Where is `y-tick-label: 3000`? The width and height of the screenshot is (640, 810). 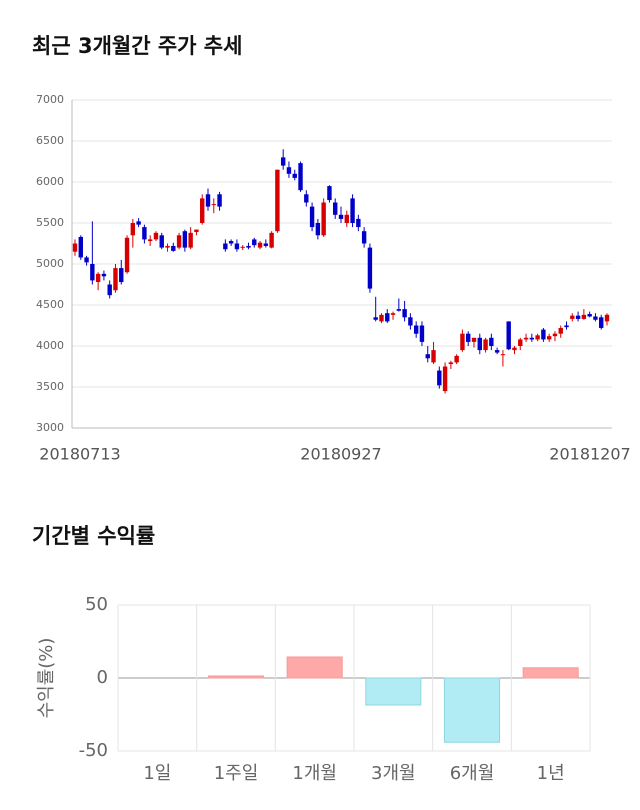 y-tick-label: 3000 is located at coordinates (50, 427).